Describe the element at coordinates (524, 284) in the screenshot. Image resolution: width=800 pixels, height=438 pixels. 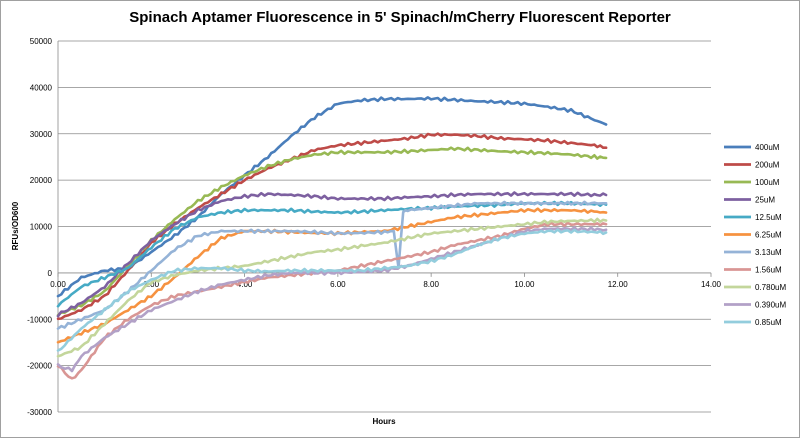
I see `x-tick-label: 10.00` at that location.